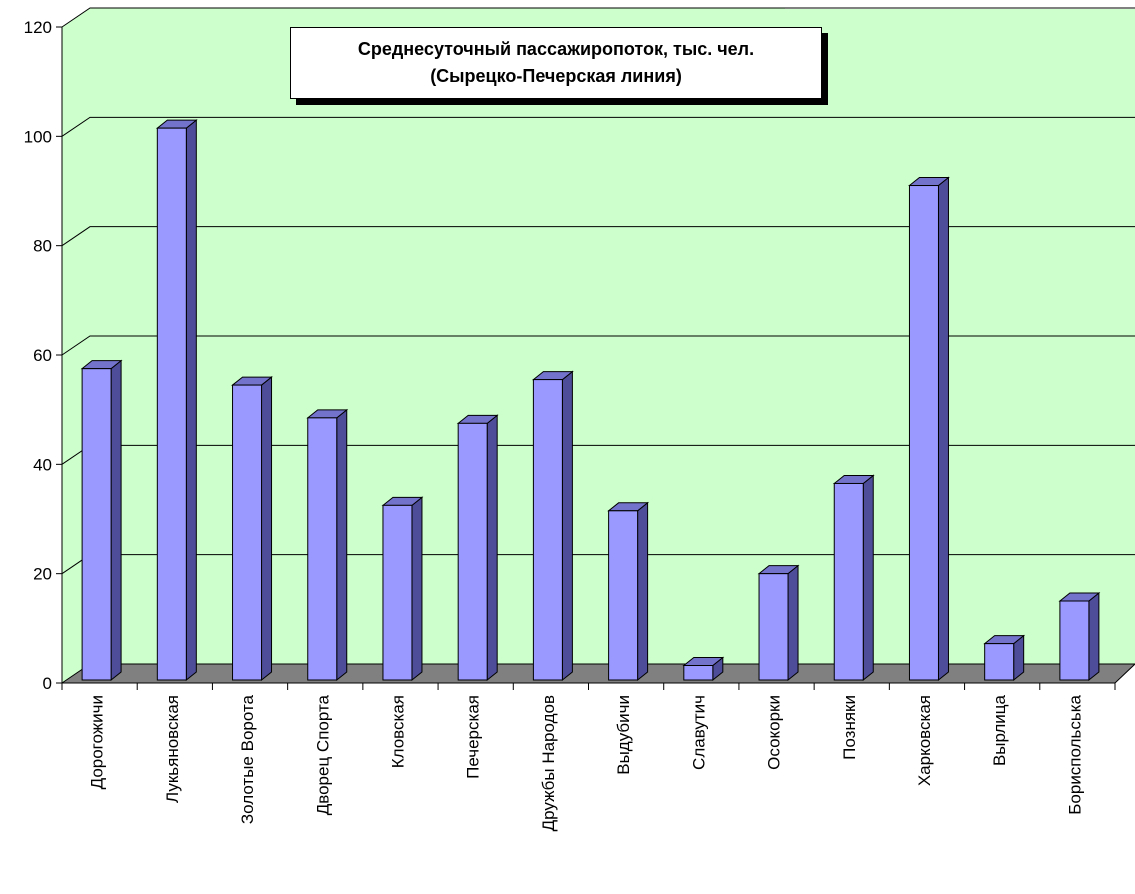  I want to click on y-tick-label: 100, so click(38, 136).